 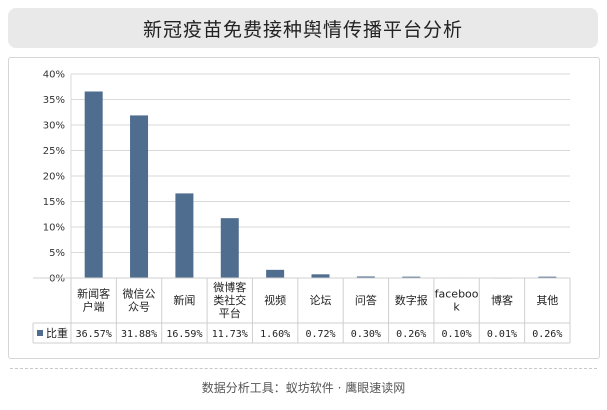 I want to click on data-value-label: 0.72%, so click(x=320, y=334).